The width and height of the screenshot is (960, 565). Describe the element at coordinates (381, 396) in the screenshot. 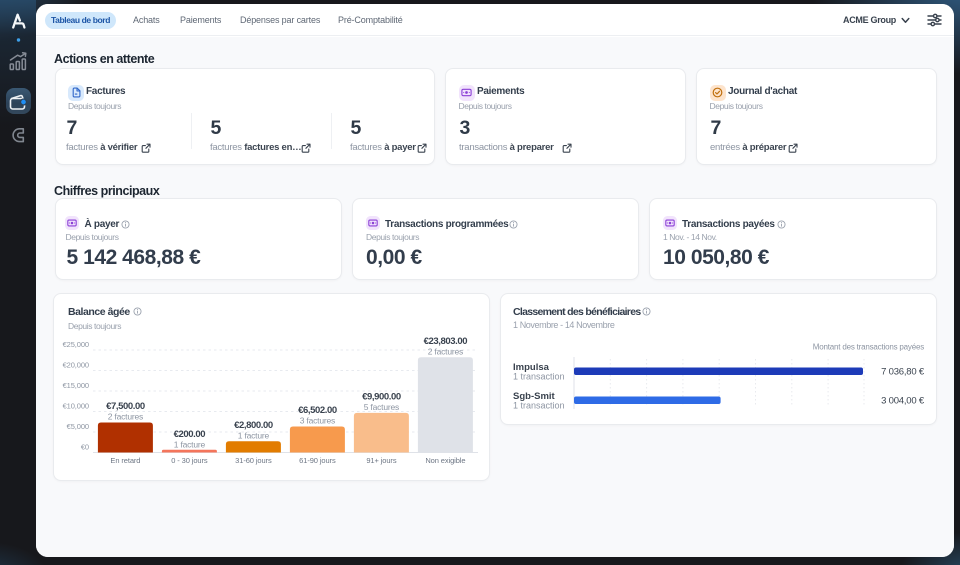

I see `svg-text: €9,900.00` at that location.